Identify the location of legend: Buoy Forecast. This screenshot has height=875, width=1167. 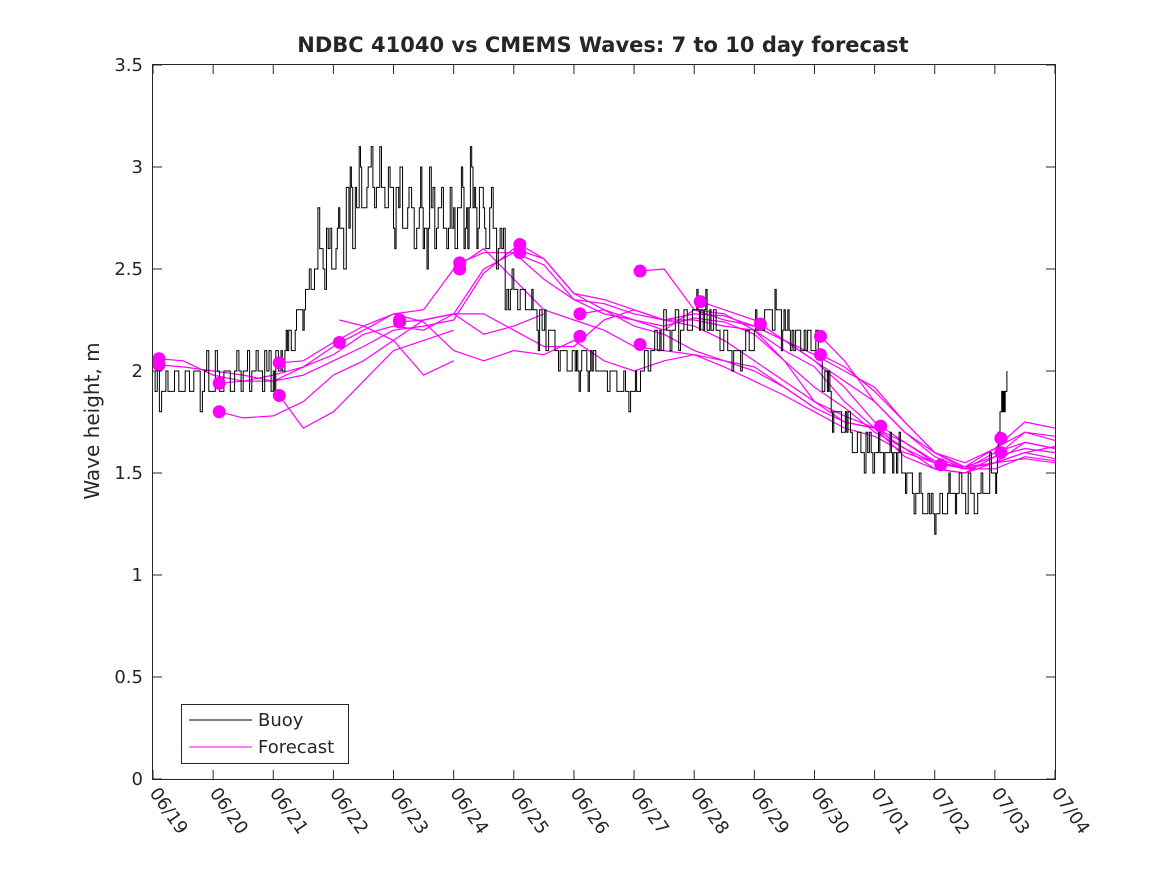
(265, 734).